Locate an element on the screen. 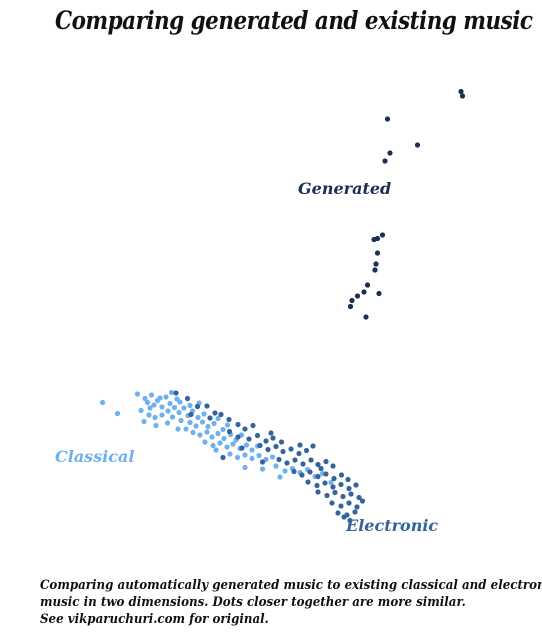 The image size is (542, 640). label-classical: Classical is located at coordinates (94, 456).